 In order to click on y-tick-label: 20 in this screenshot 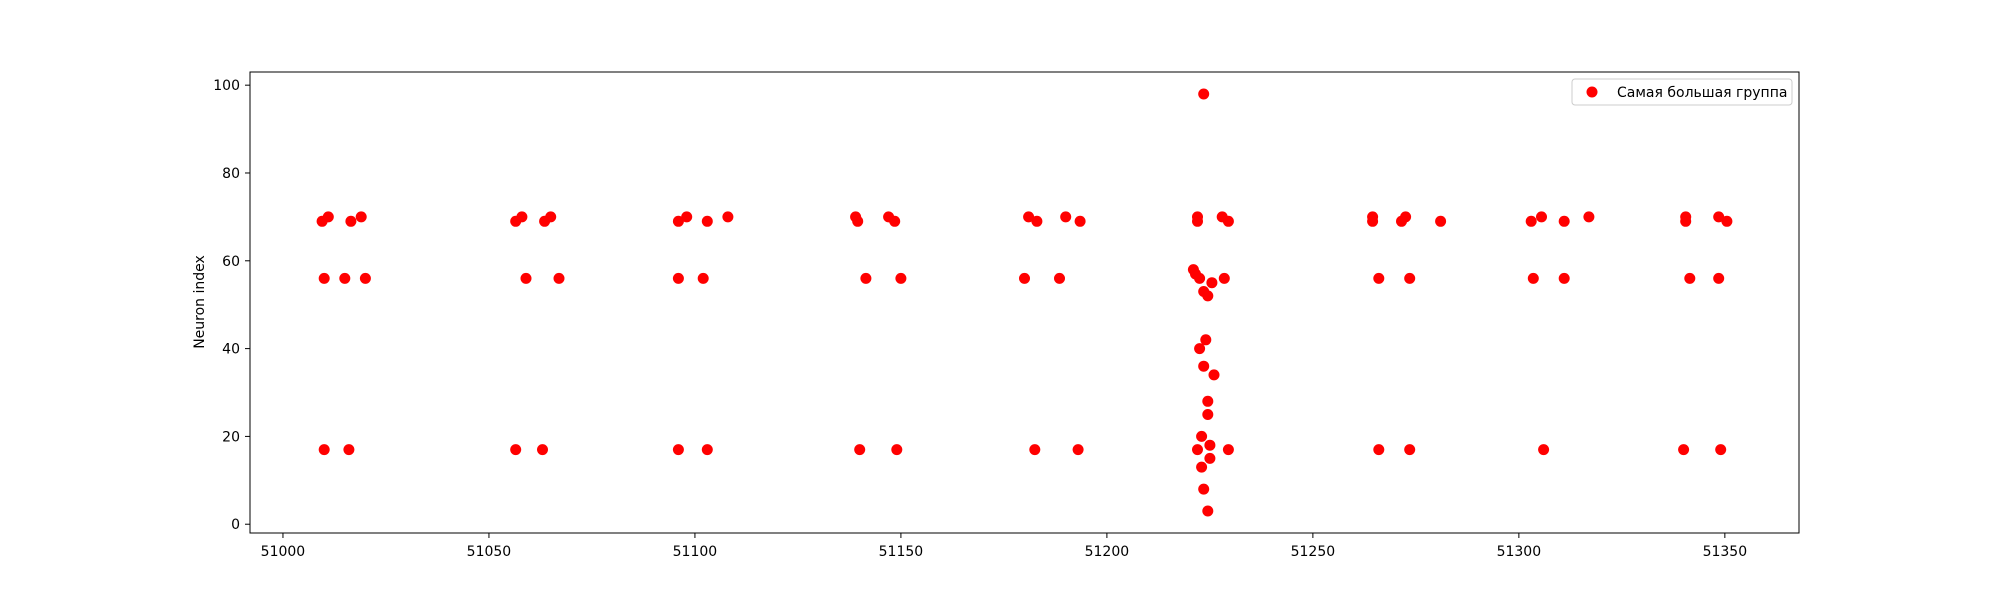, I will do `click(231, 437)`.